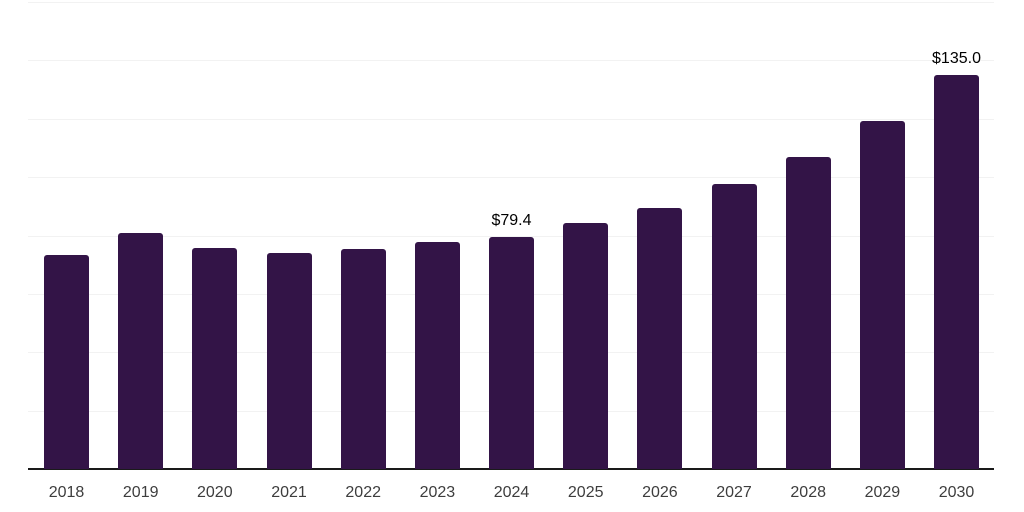 The width and height of the screenshot is (1024, 512). Describe the element at coordinates (66, 492) in the screenshot. I see `x-tick-label-2018: 2018` at that location.